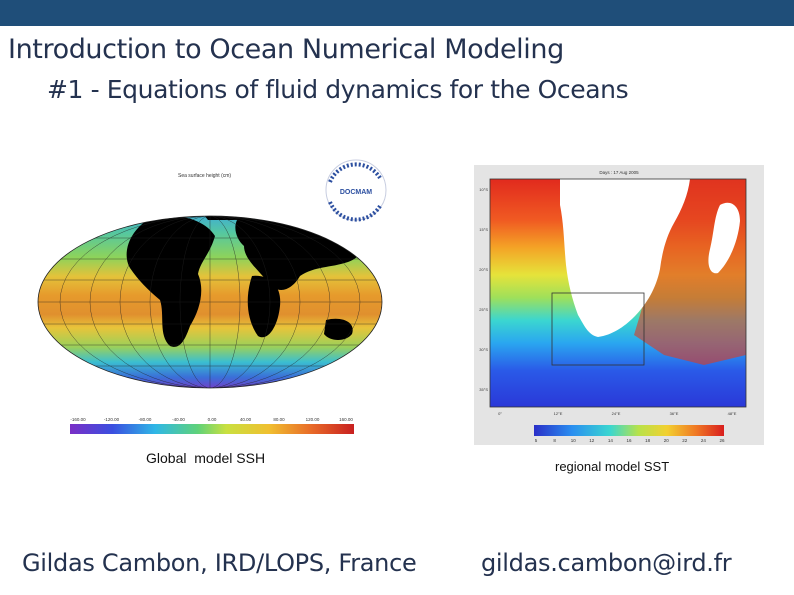 This screenshot has height=595, width=794. Describe the element at coordinates (536, 440) in the screenshot. I see `sst-colorbar-tick: 5` at that location.